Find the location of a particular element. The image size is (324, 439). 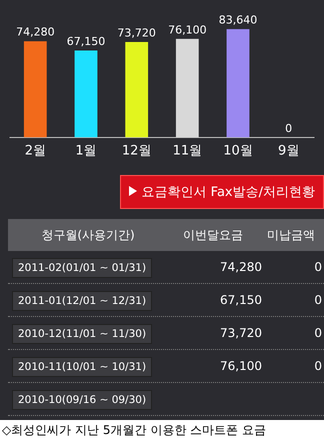

text: 2010-11(10/01 ~ 10/31) is located at coordinates (82, 367).